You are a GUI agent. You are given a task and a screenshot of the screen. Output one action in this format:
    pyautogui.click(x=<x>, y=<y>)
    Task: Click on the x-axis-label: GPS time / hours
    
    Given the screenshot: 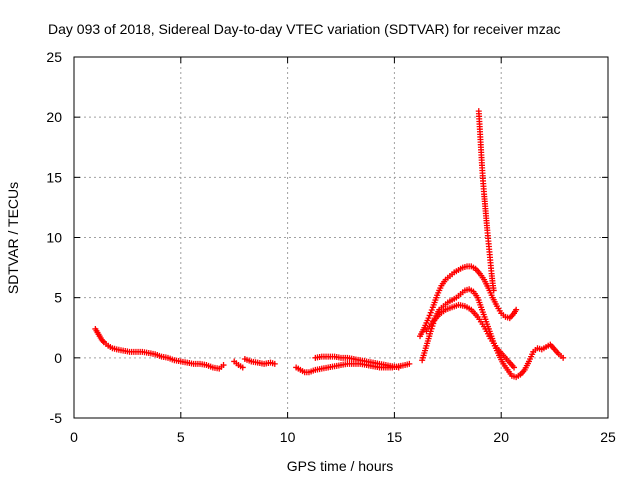 What is the action you would take?
    pyautogui.click(x=340, y=466)
    